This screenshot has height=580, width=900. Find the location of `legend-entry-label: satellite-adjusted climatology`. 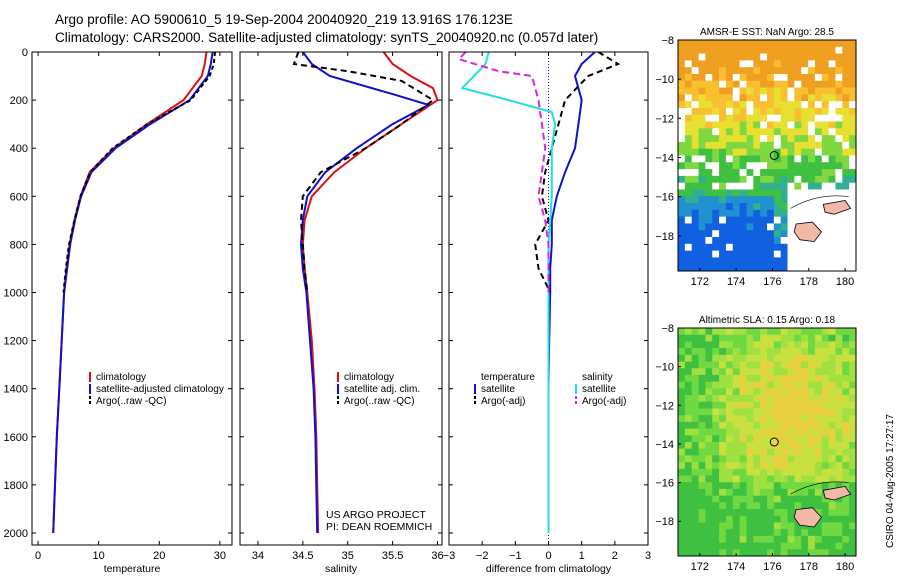

legend-entry-label: satellite-adjusted climatology is located at coordinates (160, 389).